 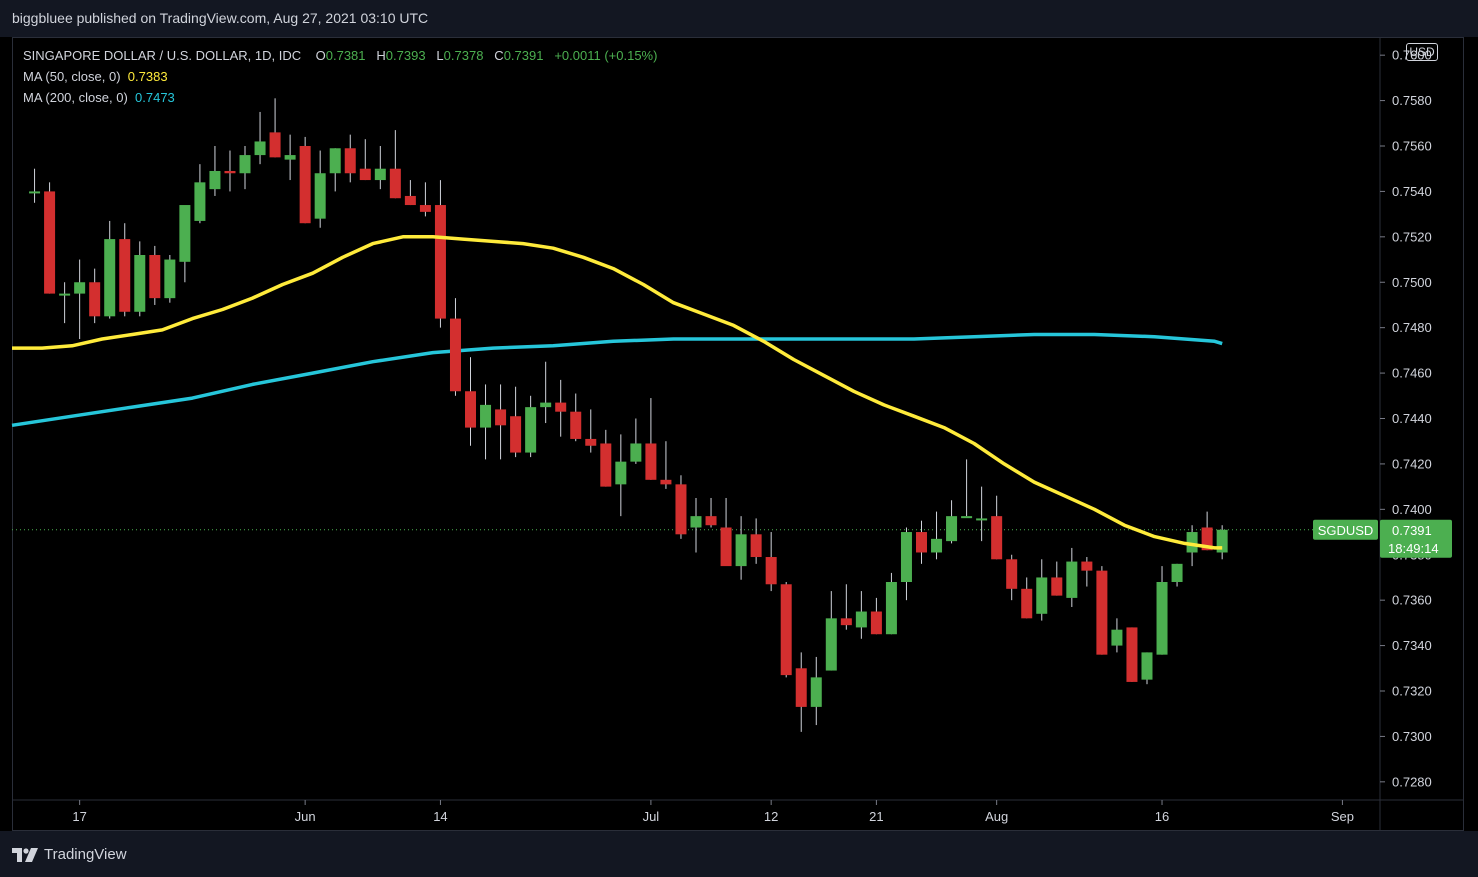 What do you see at coordinates (340, 97) in the screenshot?
I see `legend-ma200-row: MA (200, close, 0) 0.7473` at bounding box center [340, 97].